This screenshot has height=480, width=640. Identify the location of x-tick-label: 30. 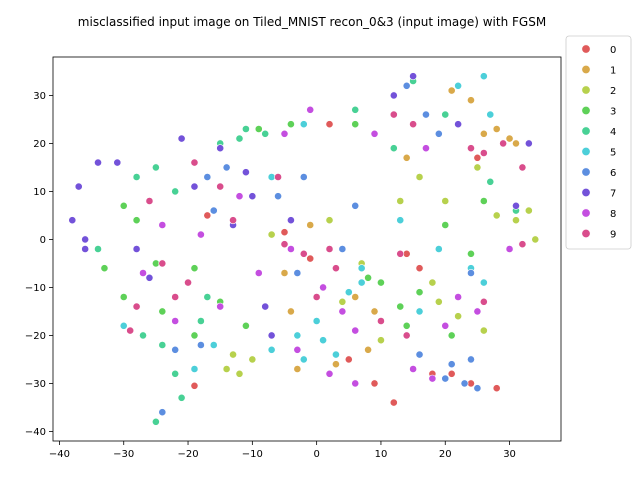
(509, 454).